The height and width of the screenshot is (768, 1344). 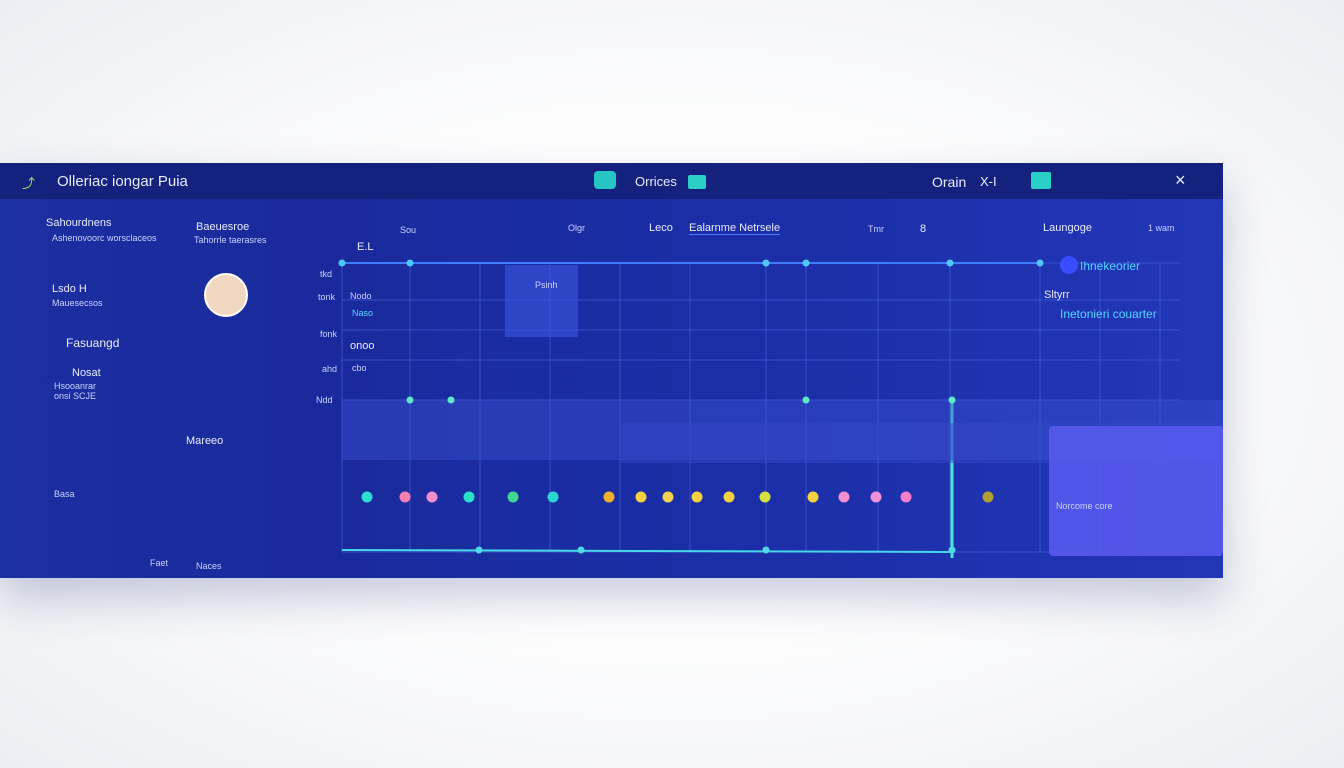 I want to click on legend-item: Sltyrr, so click(x=1057, y=295).